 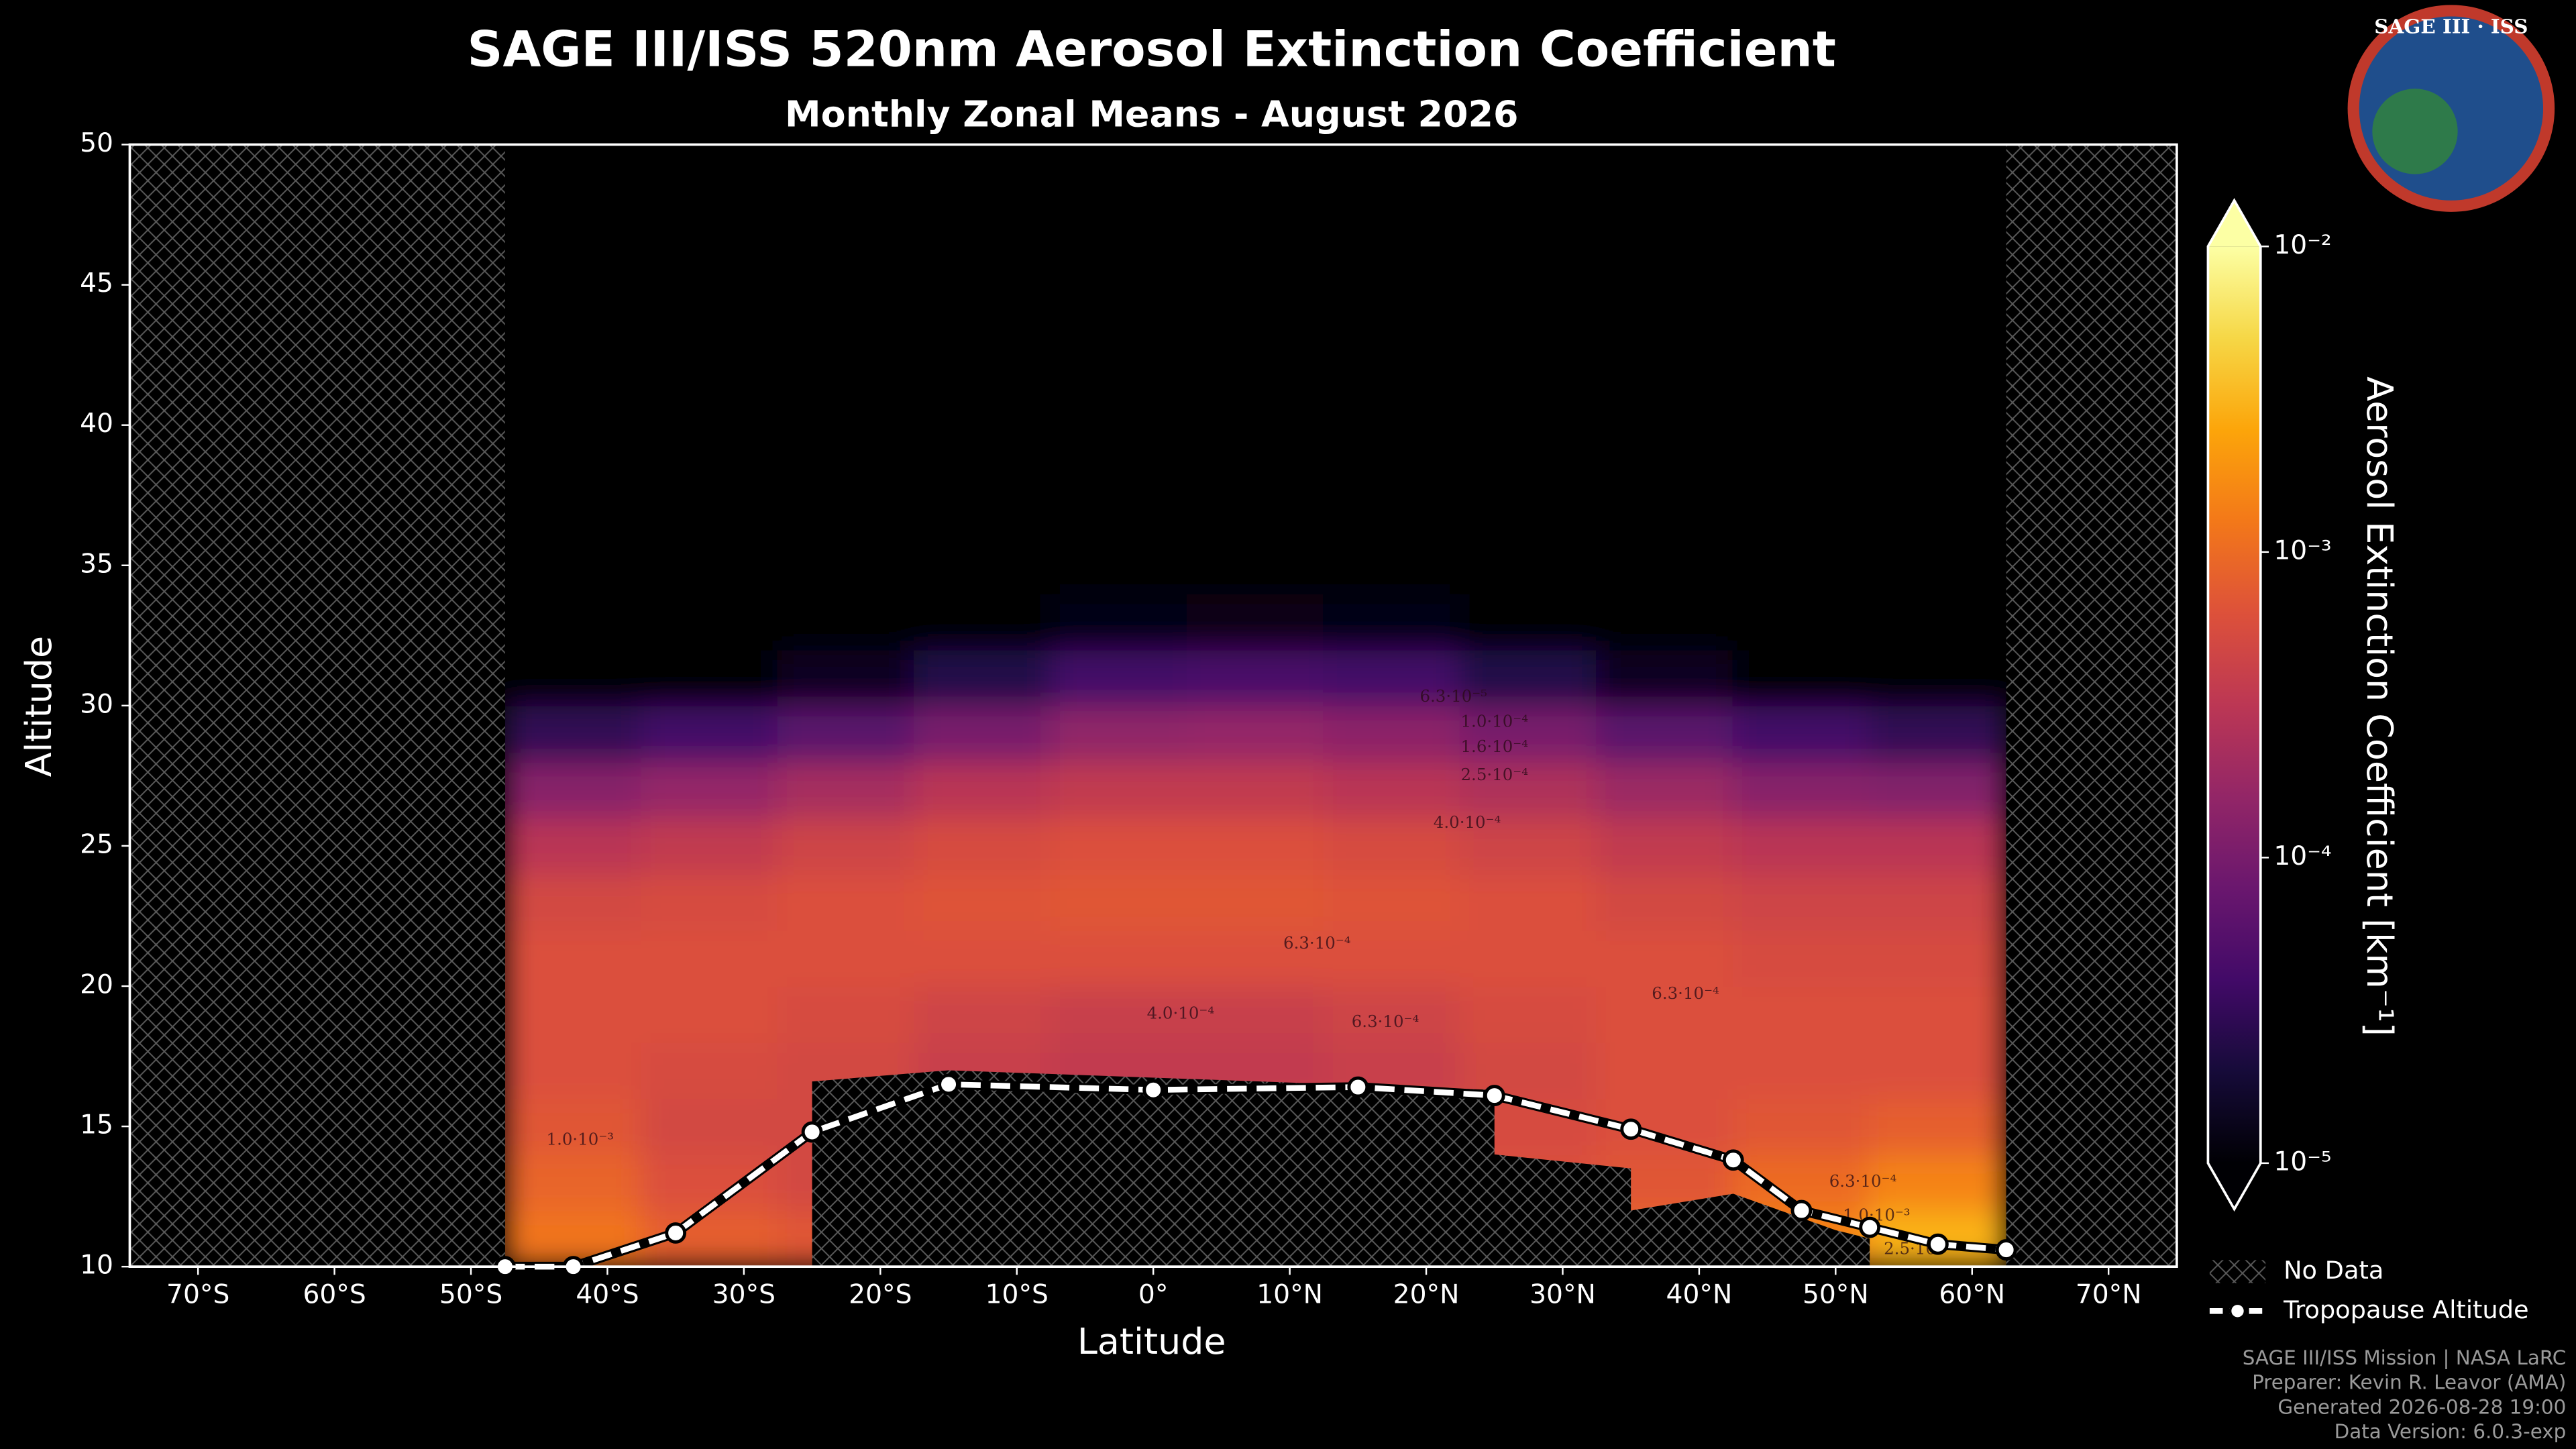 What do you see at coordinates (1494, 721) in the screenshot?
I see `contour-label: 1.0·10⁻⁴` at bounding box center [1494, 721].